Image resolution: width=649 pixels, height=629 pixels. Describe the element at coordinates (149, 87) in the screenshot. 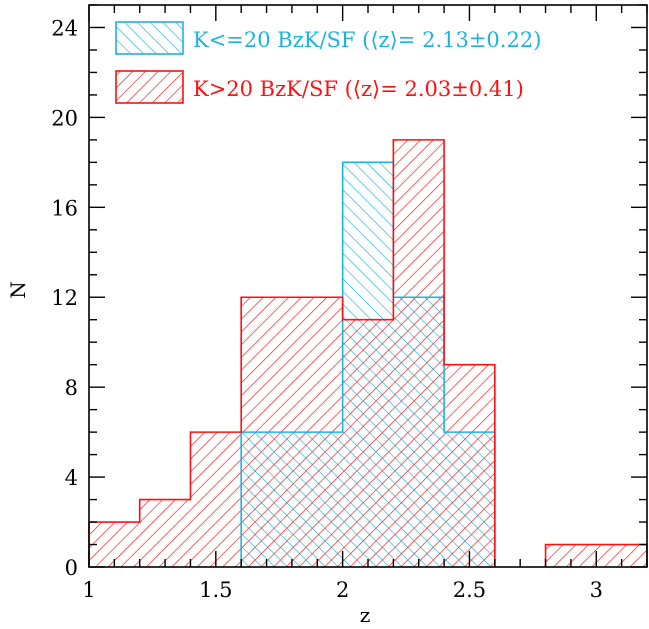

I see `legend-swatch-k-faint` at that location.